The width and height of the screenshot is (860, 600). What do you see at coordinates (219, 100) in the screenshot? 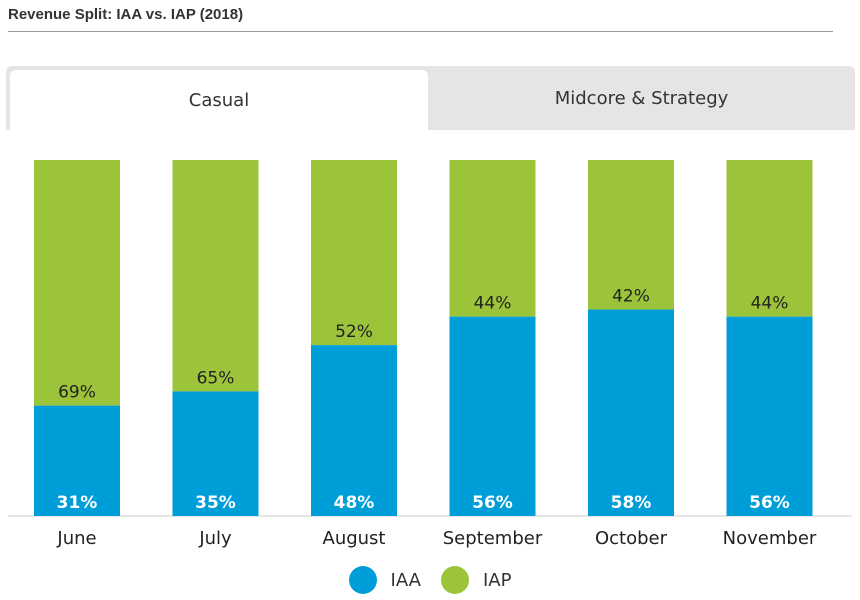
I see `tab-casual: Casual` at bounding box center [219, 100].